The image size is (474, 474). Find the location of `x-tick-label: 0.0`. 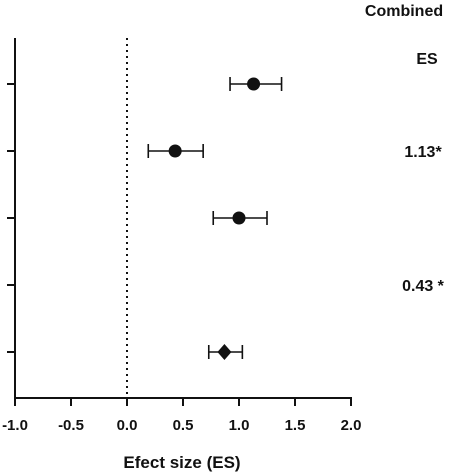

x-tick-label: 0.0 is located at coordinates (127, 425).